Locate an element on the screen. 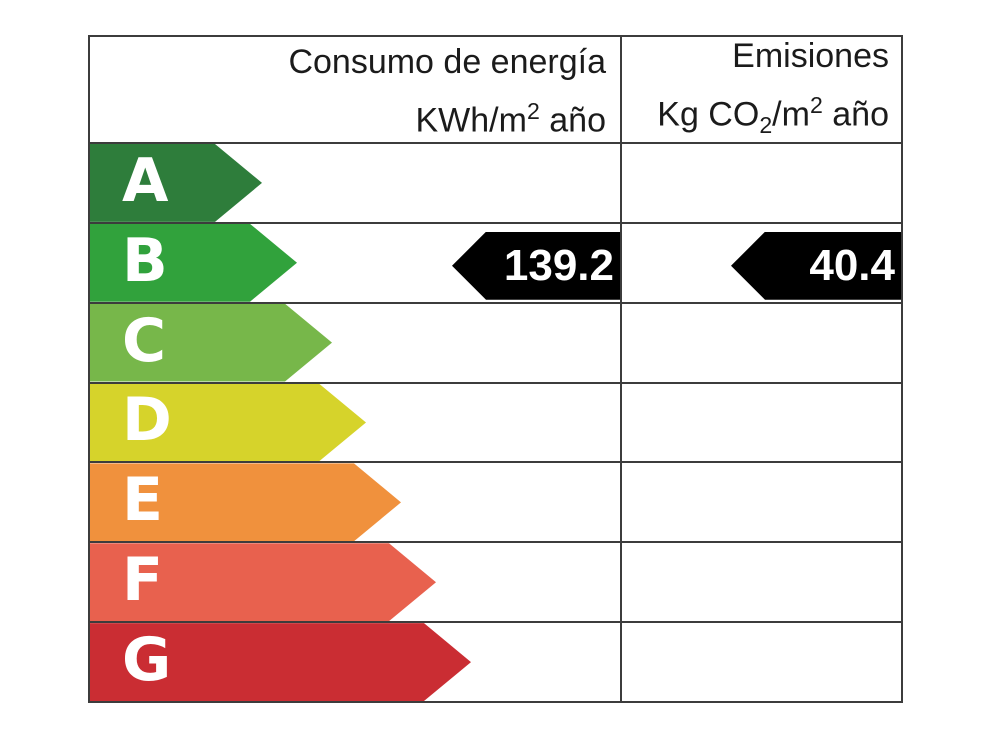  rating-row-c: C is located at coordinates (495, 341).